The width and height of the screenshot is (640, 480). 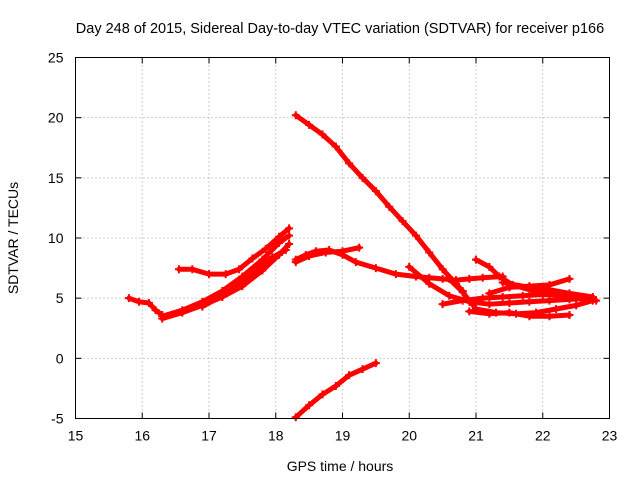 I want to click on series-arc-i, so click(x=335, y=390).